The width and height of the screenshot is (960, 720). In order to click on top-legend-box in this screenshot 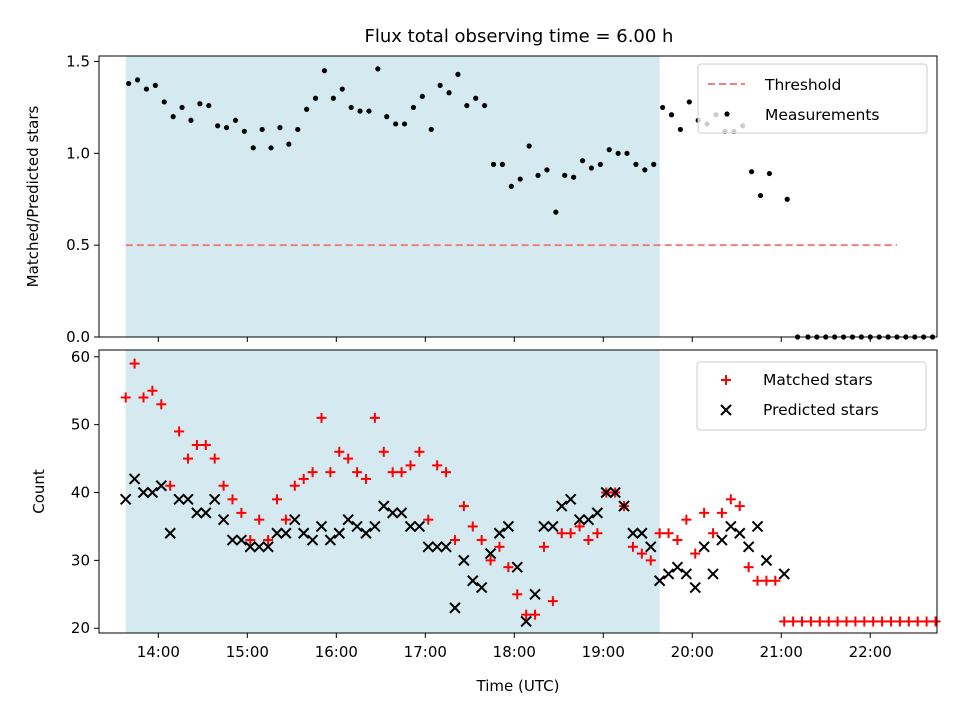, I will do `click(812, 98)`.